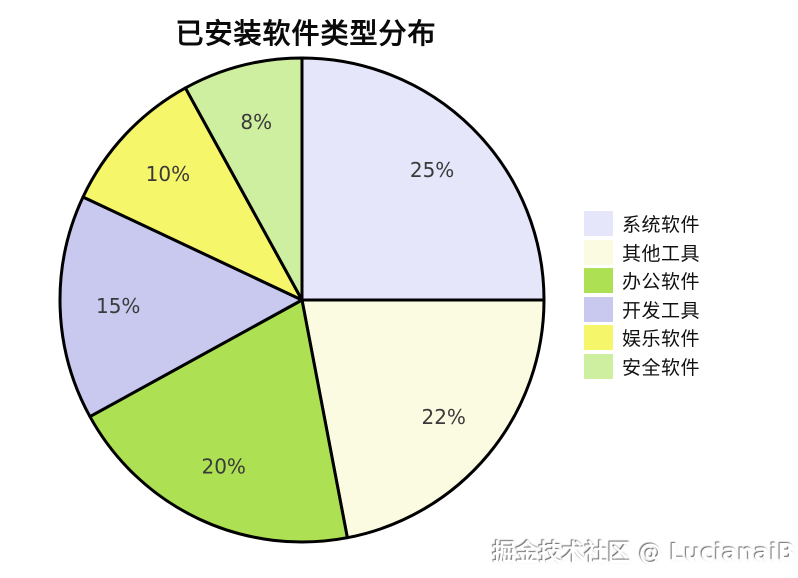 The image size is (798, 578). I want to click on pie-slice-other-tools, so click(423, 419).